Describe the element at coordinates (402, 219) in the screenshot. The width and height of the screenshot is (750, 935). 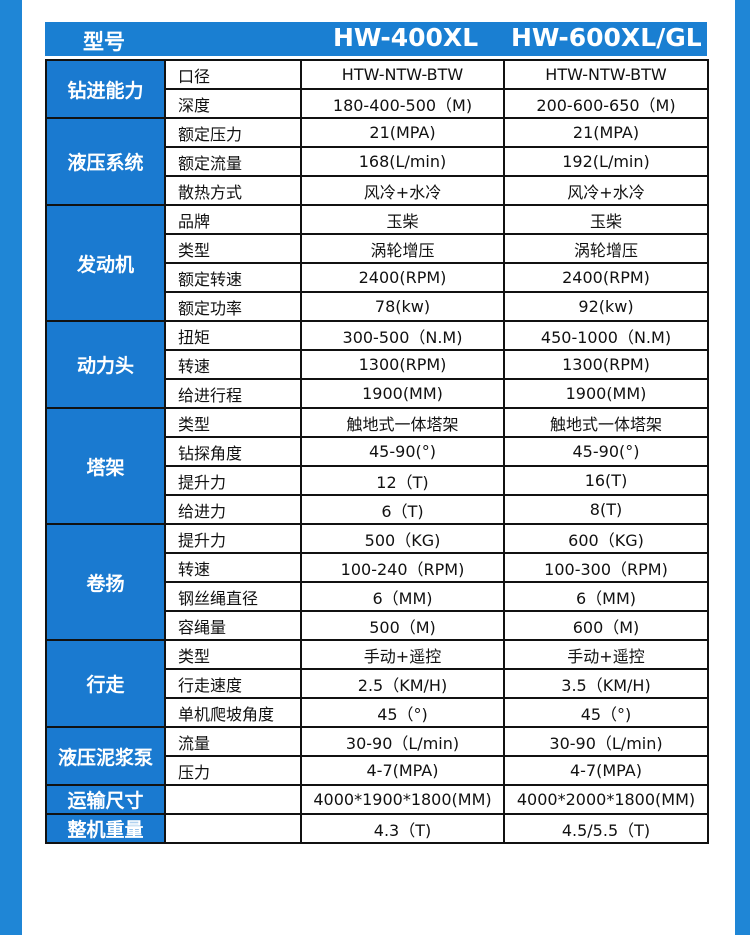
I see `model-1-value: 玉柴` at that location.